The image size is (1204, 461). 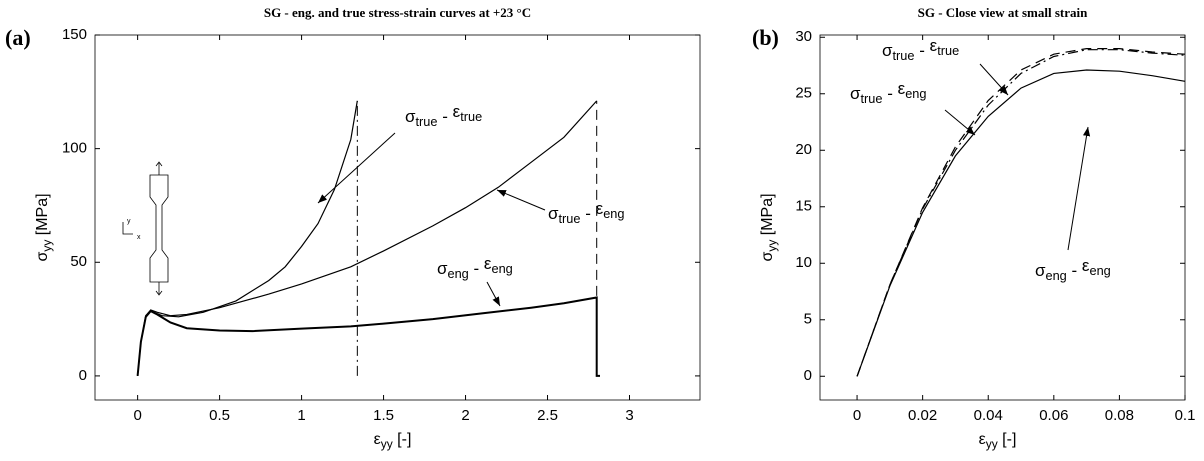 I want to click on y-tick-label: 25, so click(x=803, y=93).